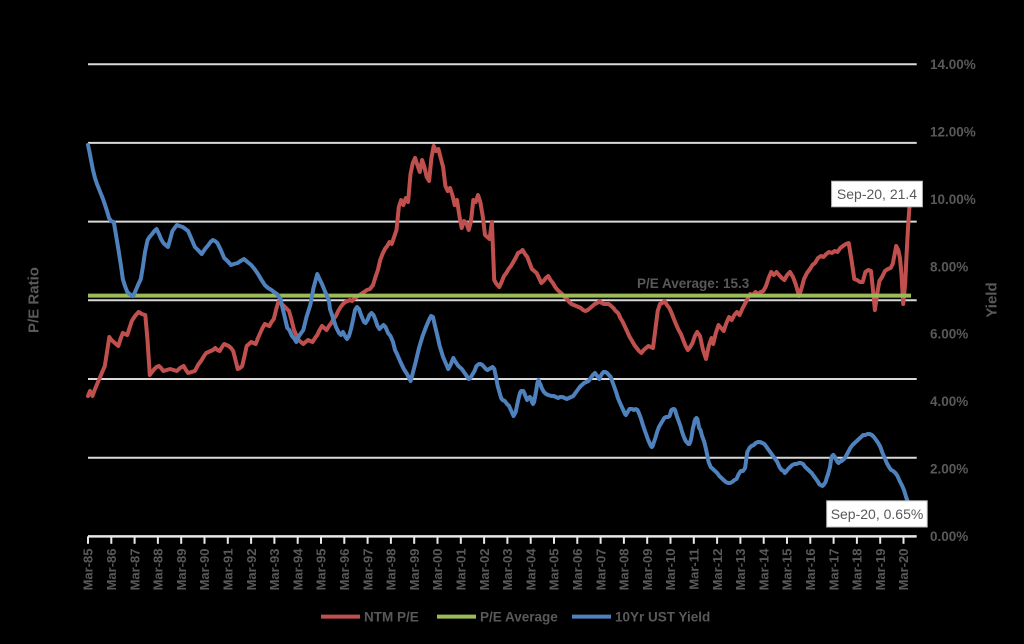  I want to click on svg-text: Sep-20, 21.4, so click(877, 194).